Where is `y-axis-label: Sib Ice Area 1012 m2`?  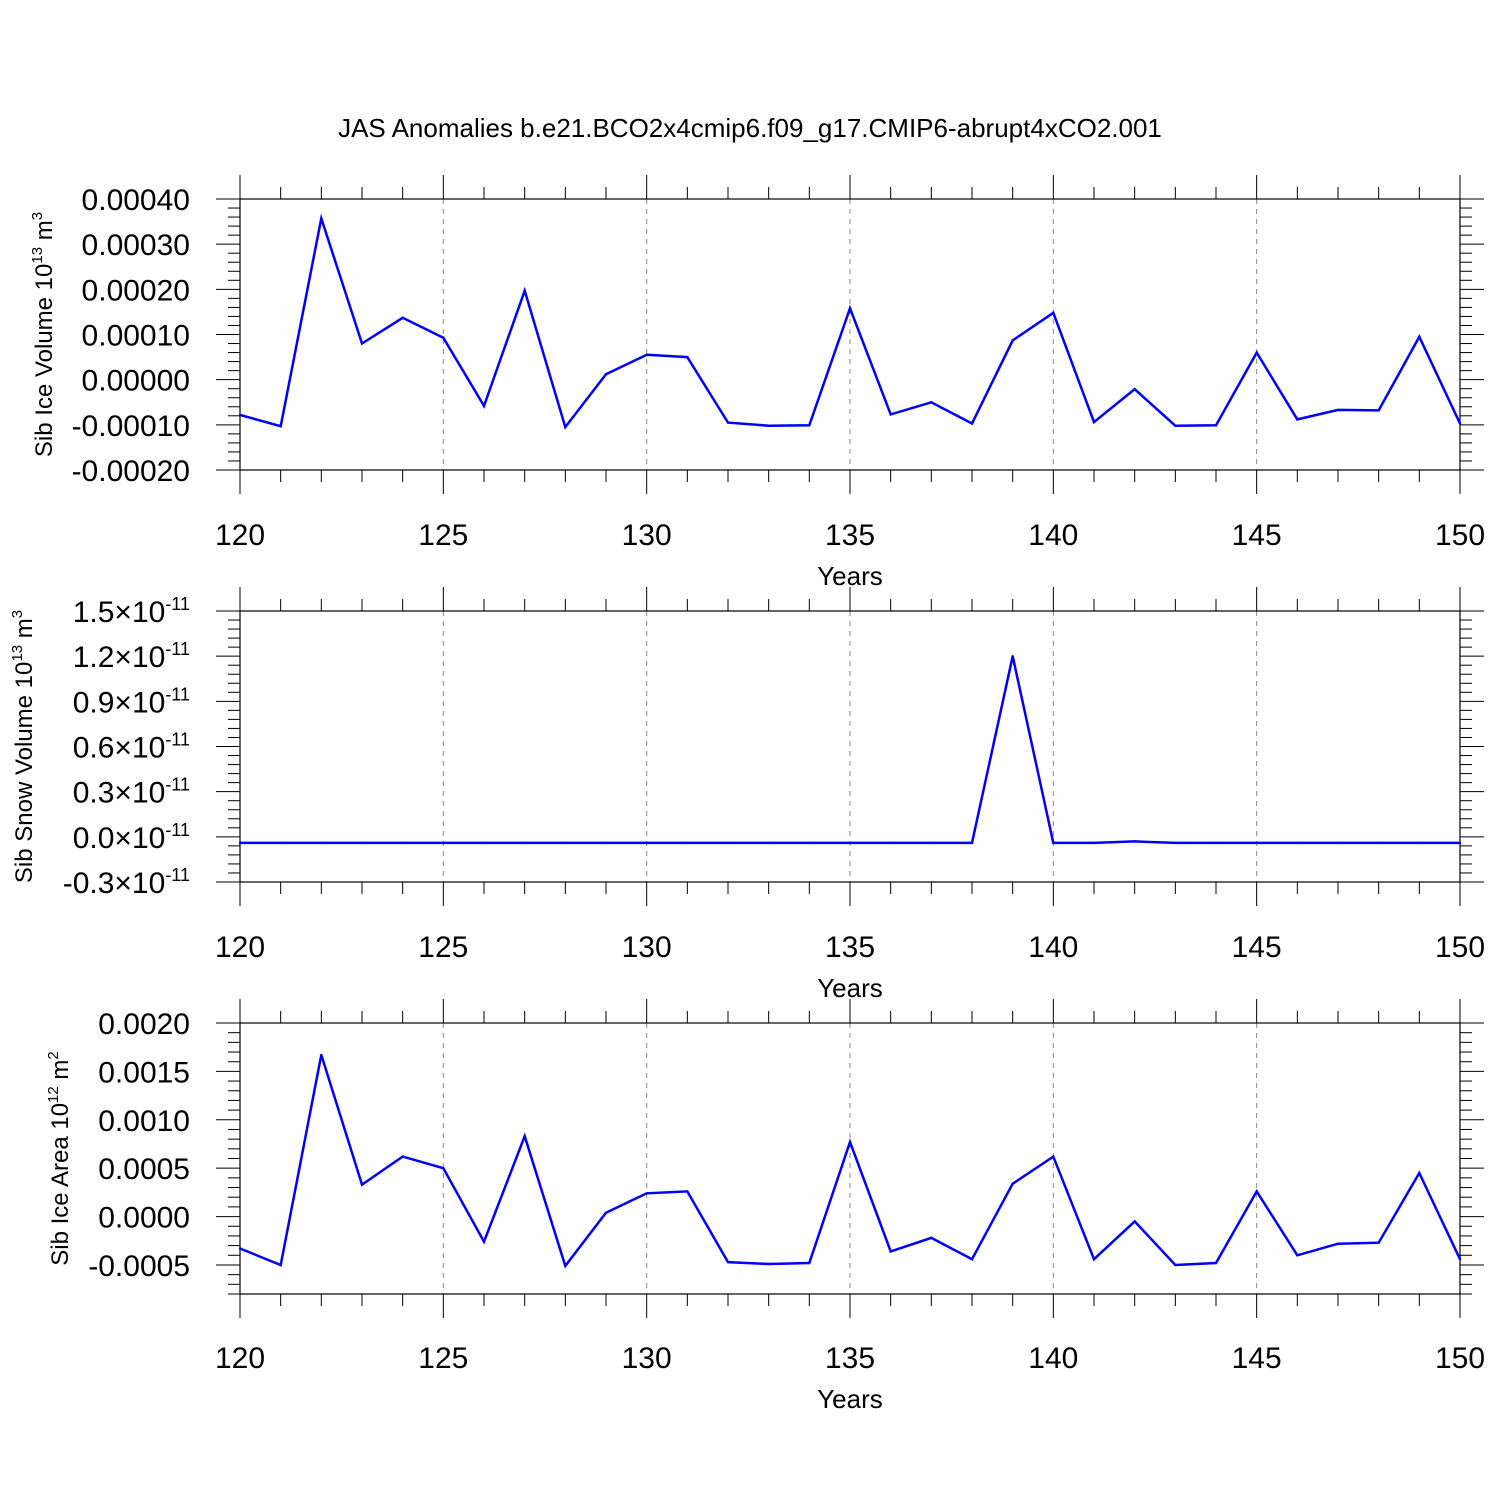 y-axis-label: Sib Ice Area 1012 m2 is located at coordinates (59, 1158).